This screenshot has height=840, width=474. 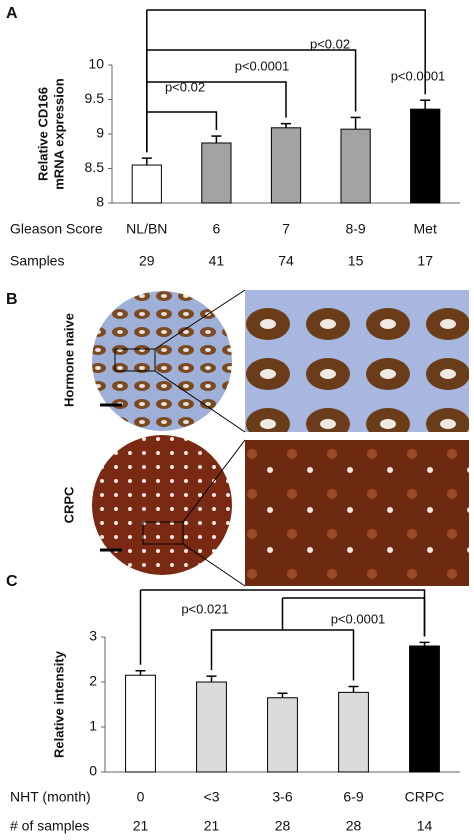 What do you see at coordinates (93, 771) in the screenshot?
I see `y-tick-label: 0` at bounding box center [93, 771].